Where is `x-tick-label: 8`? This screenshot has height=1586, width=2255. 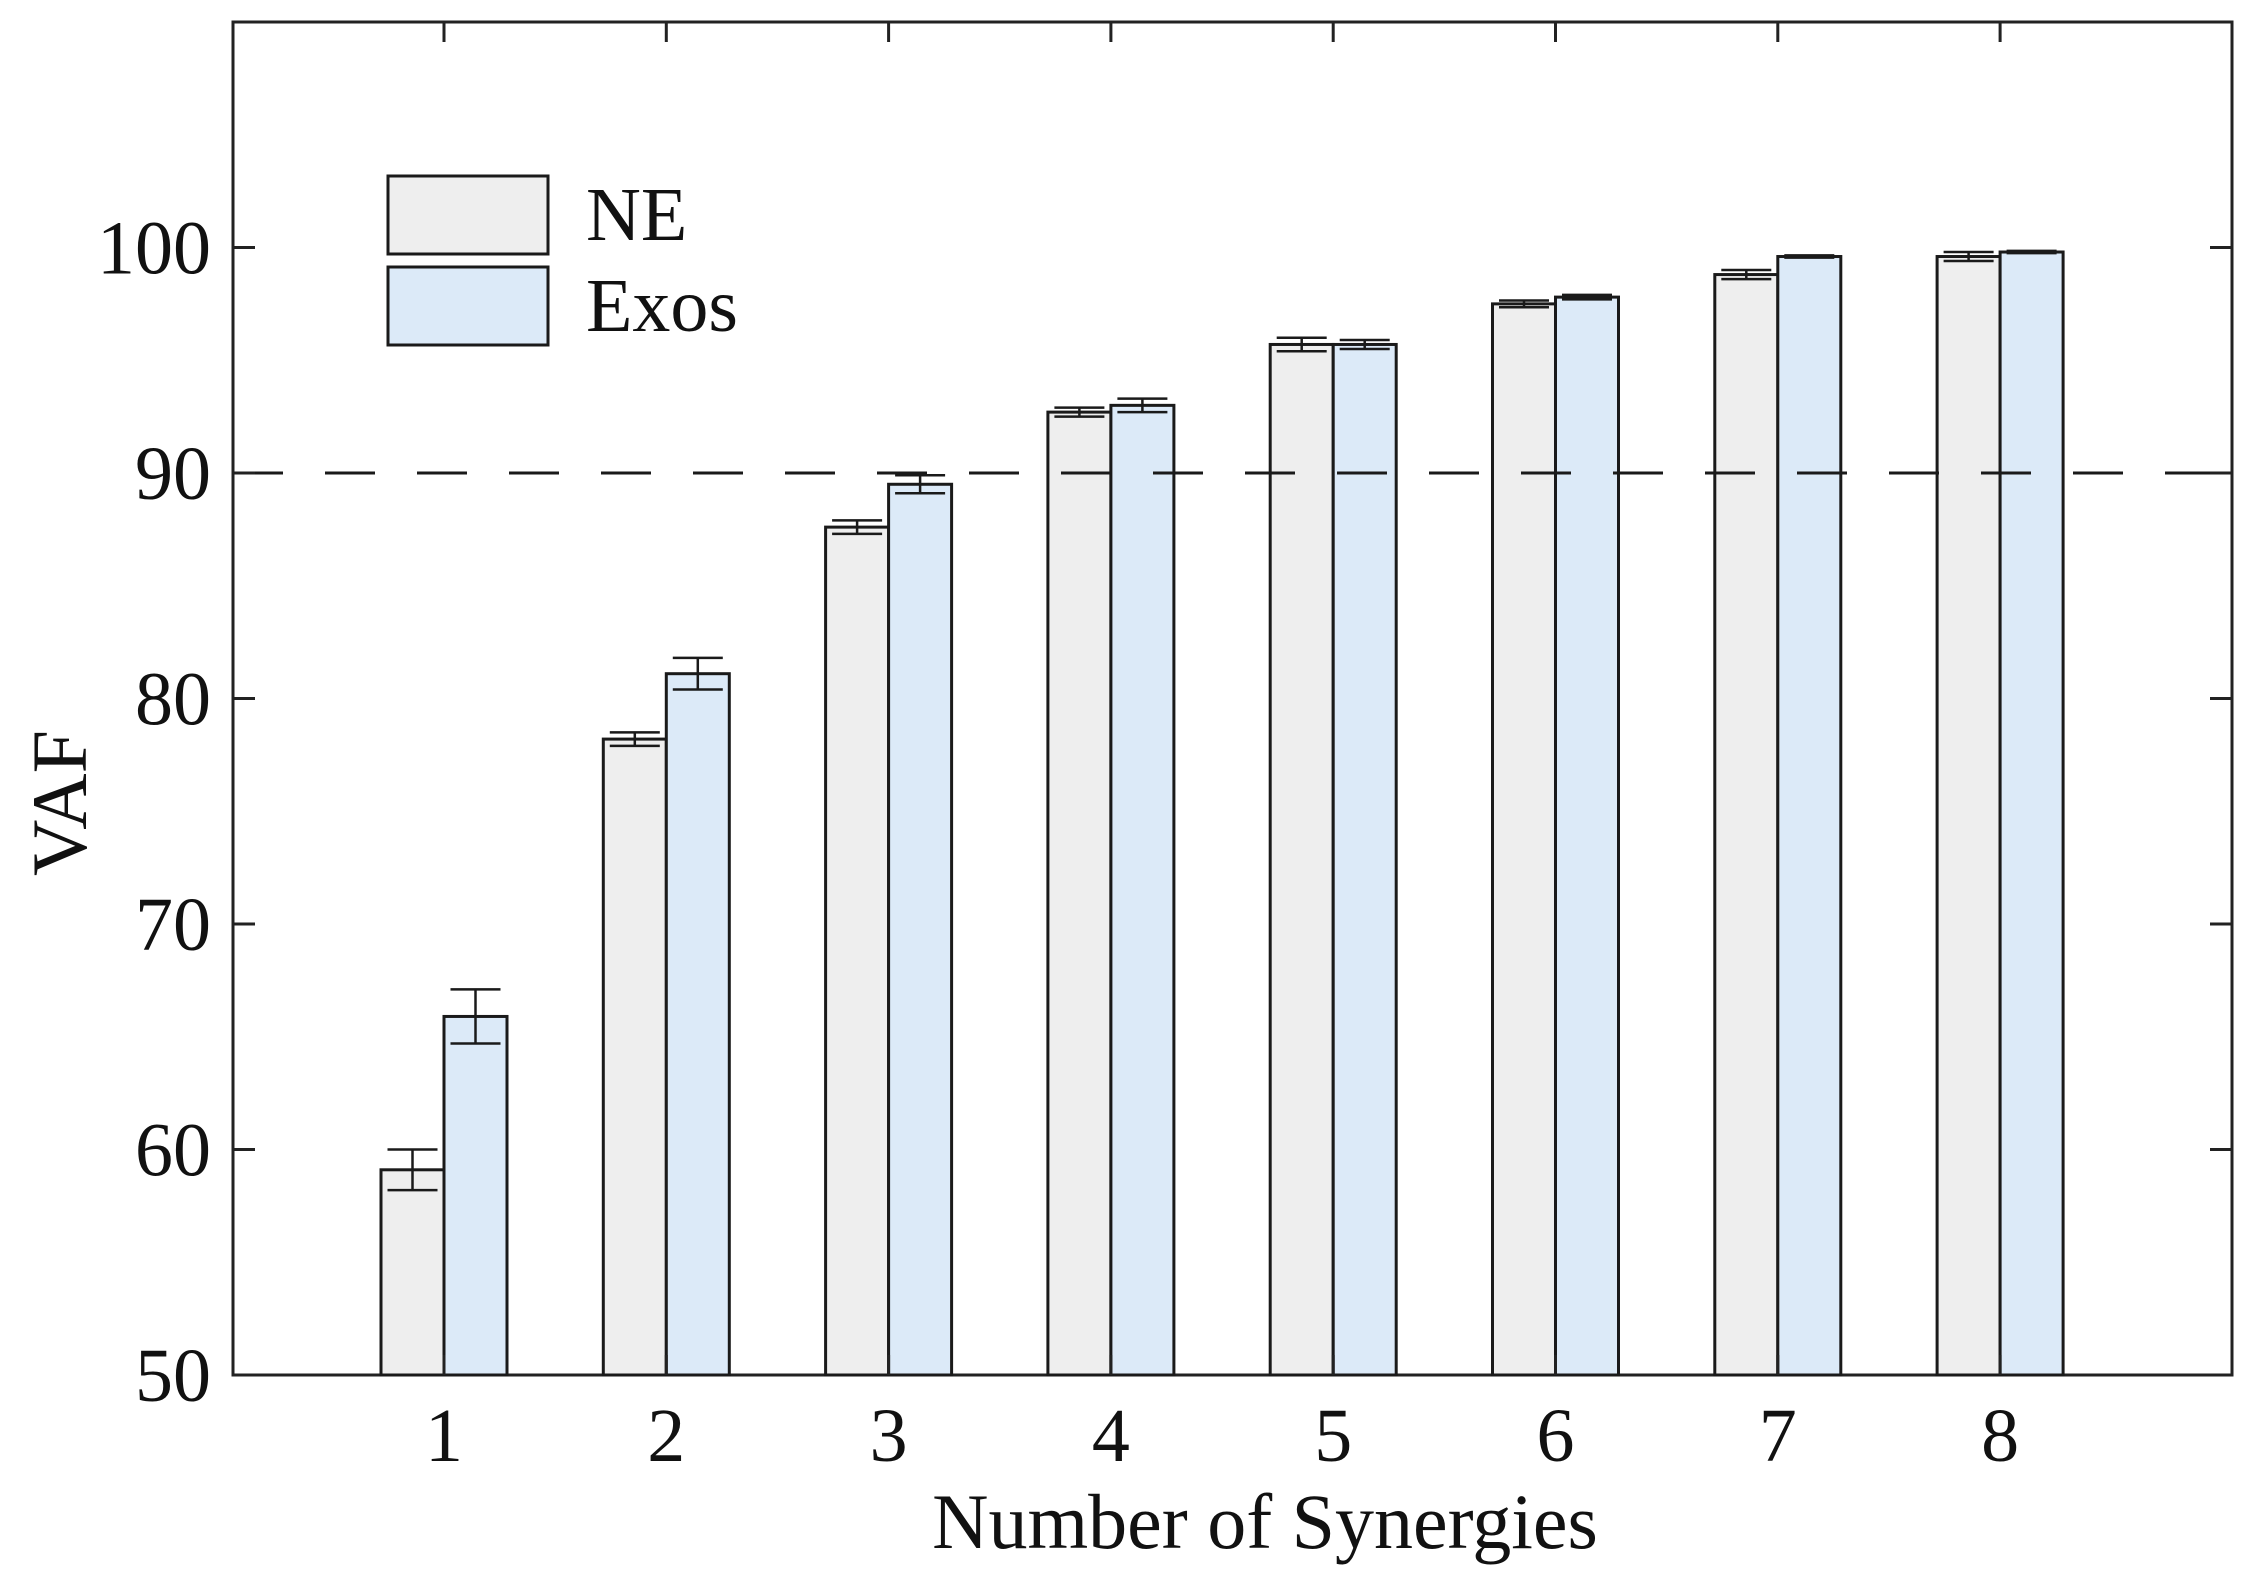 x-tick-label: 8 is located at coordinates (2000, 1436).